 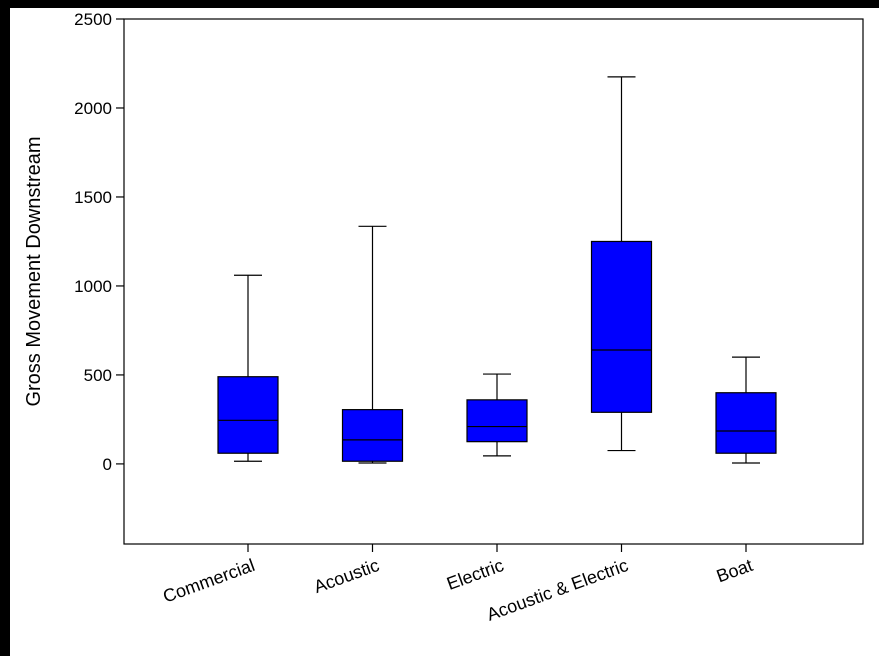 I want to click on y-tick-label: 1500, so click(x=93, y=197).